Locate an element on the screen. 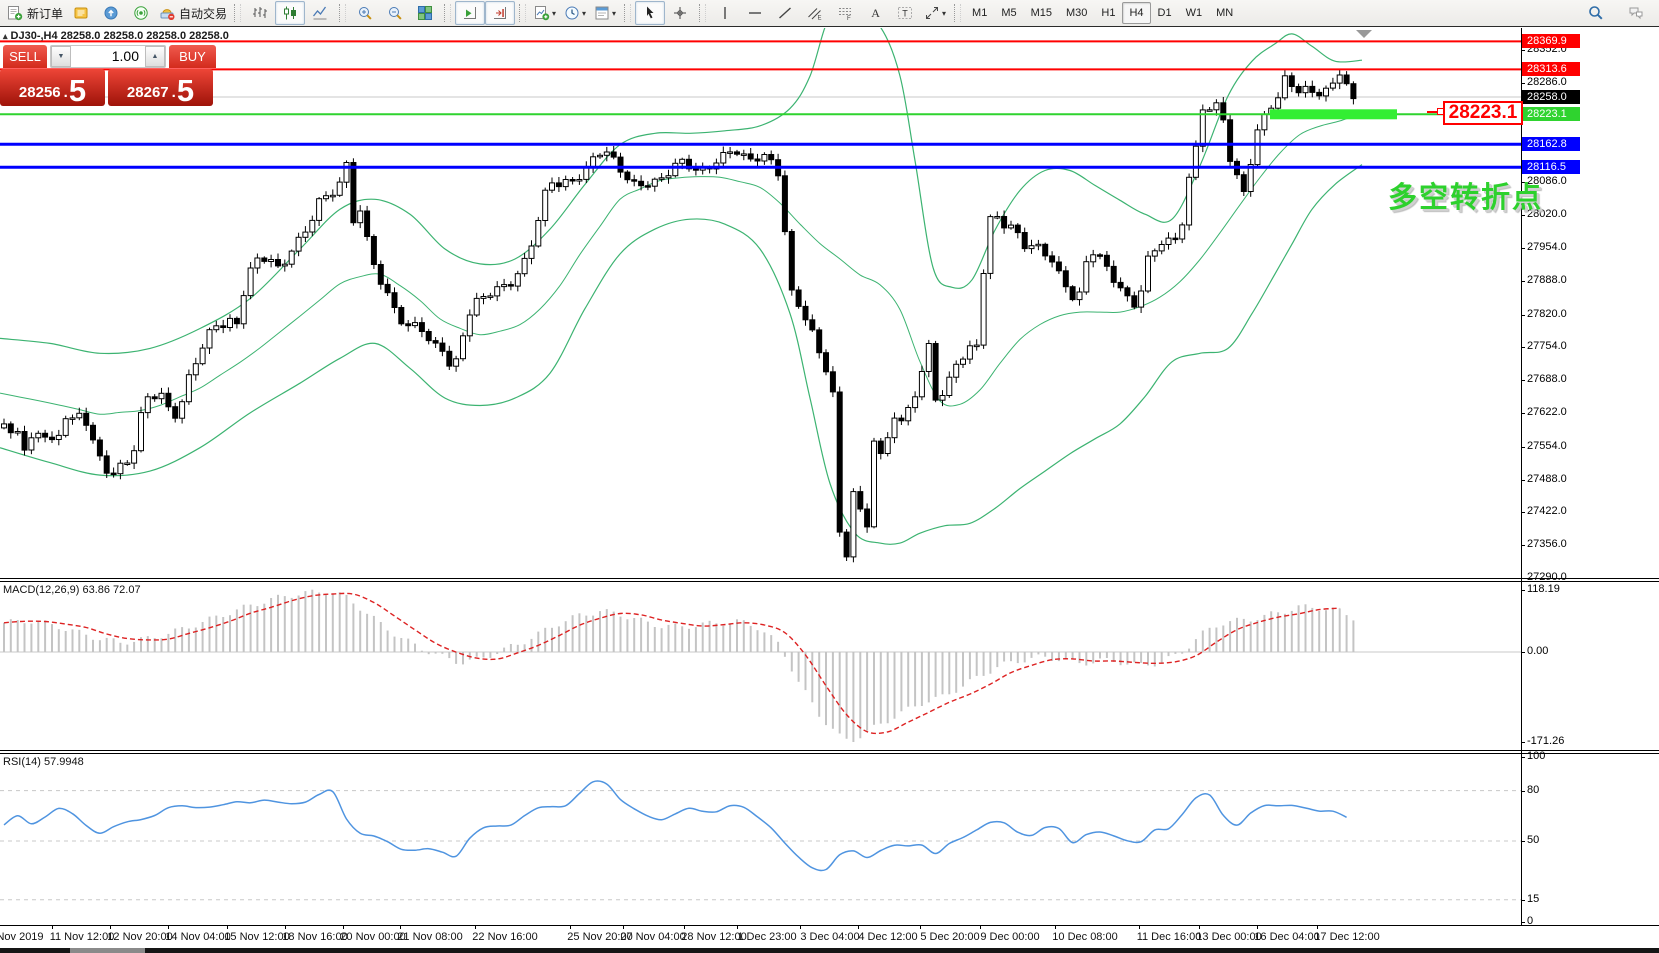  price-tick-label: 27688.0 is located at coordinates (1547, 379).